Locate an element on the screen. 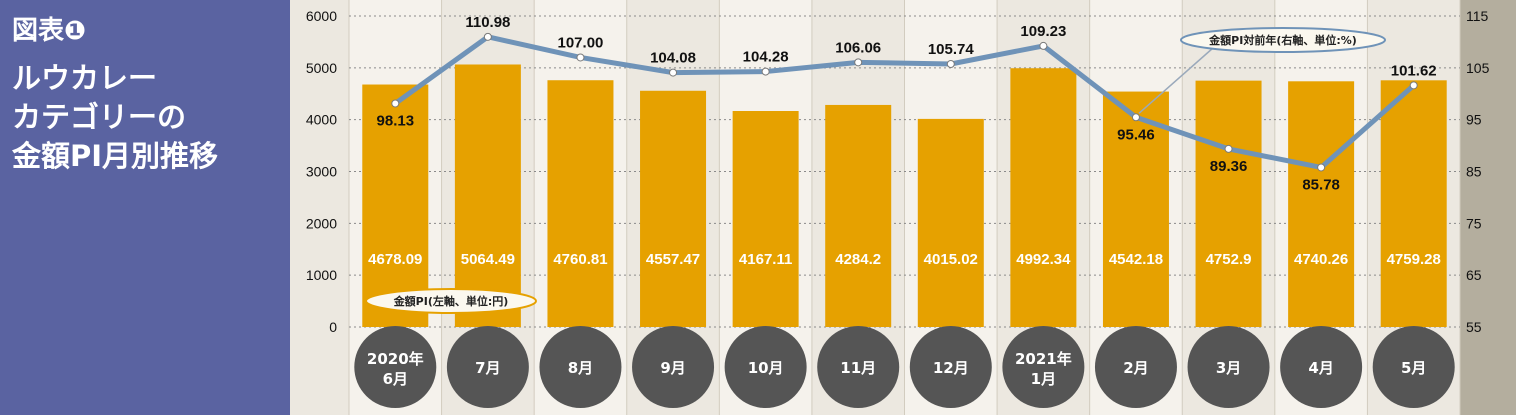 The image size is (1516, 415). category-label: 2021年 is located at coordinates (1043, 359).